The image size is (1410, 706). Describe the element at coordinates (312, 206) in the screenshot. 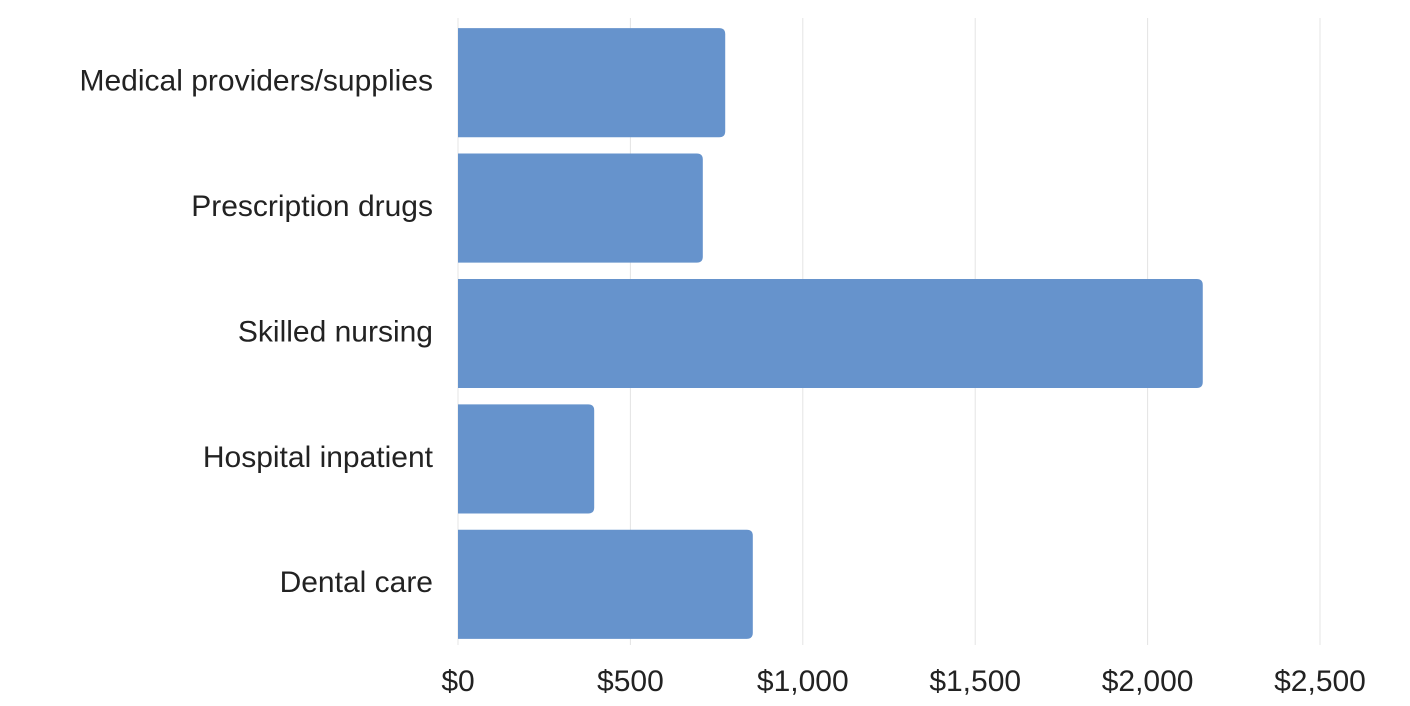

I see `y-tick-label: Prescription drugs` at that location.